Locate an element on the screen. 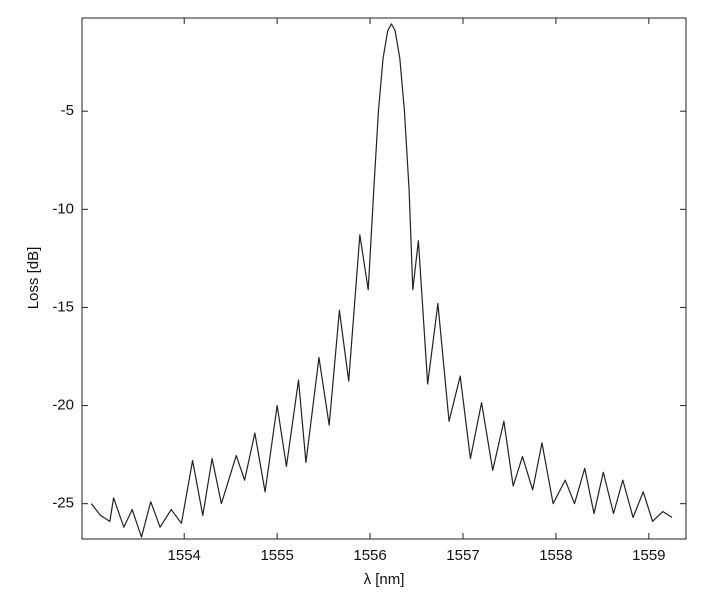 The width and height of the screenshot is (728, 600). y-tick-label: -5 is located at coordinates (67, 110).